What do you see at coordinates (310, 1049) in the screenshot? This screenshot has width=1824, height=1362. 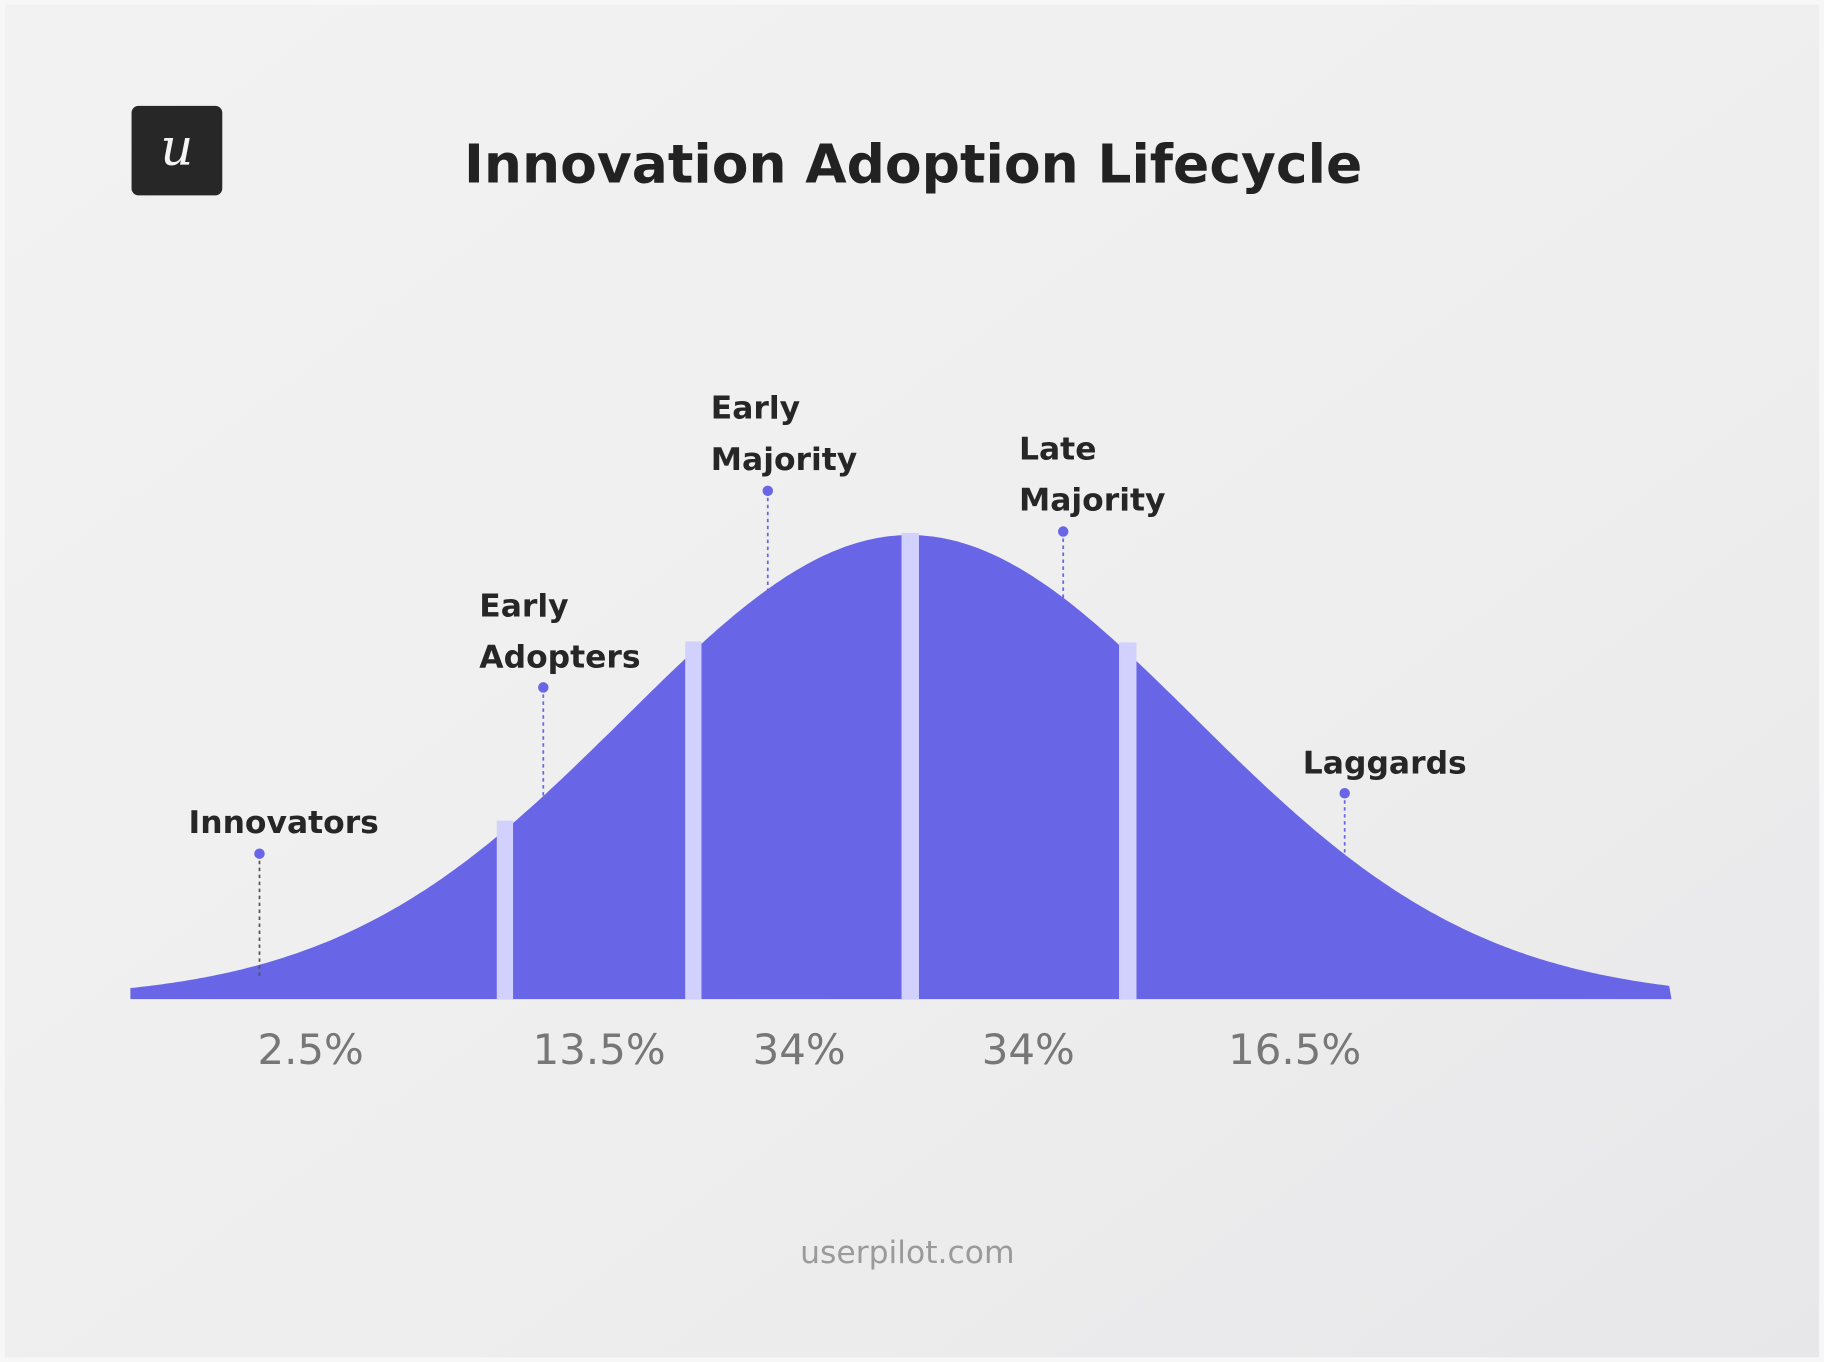 I see `percent-innovators: 2.5%` at bounding box center [310, 1049].